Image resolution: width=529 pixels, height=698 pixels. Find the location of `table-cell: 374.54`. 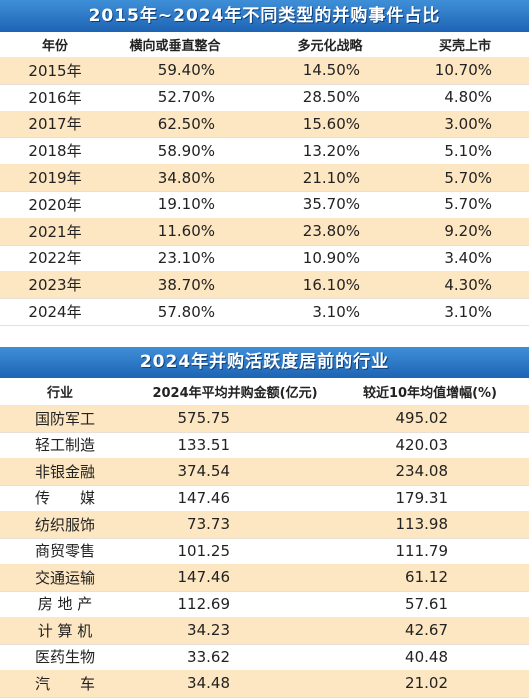

table-cell: 374.54 is located at coordinates (204, 471).